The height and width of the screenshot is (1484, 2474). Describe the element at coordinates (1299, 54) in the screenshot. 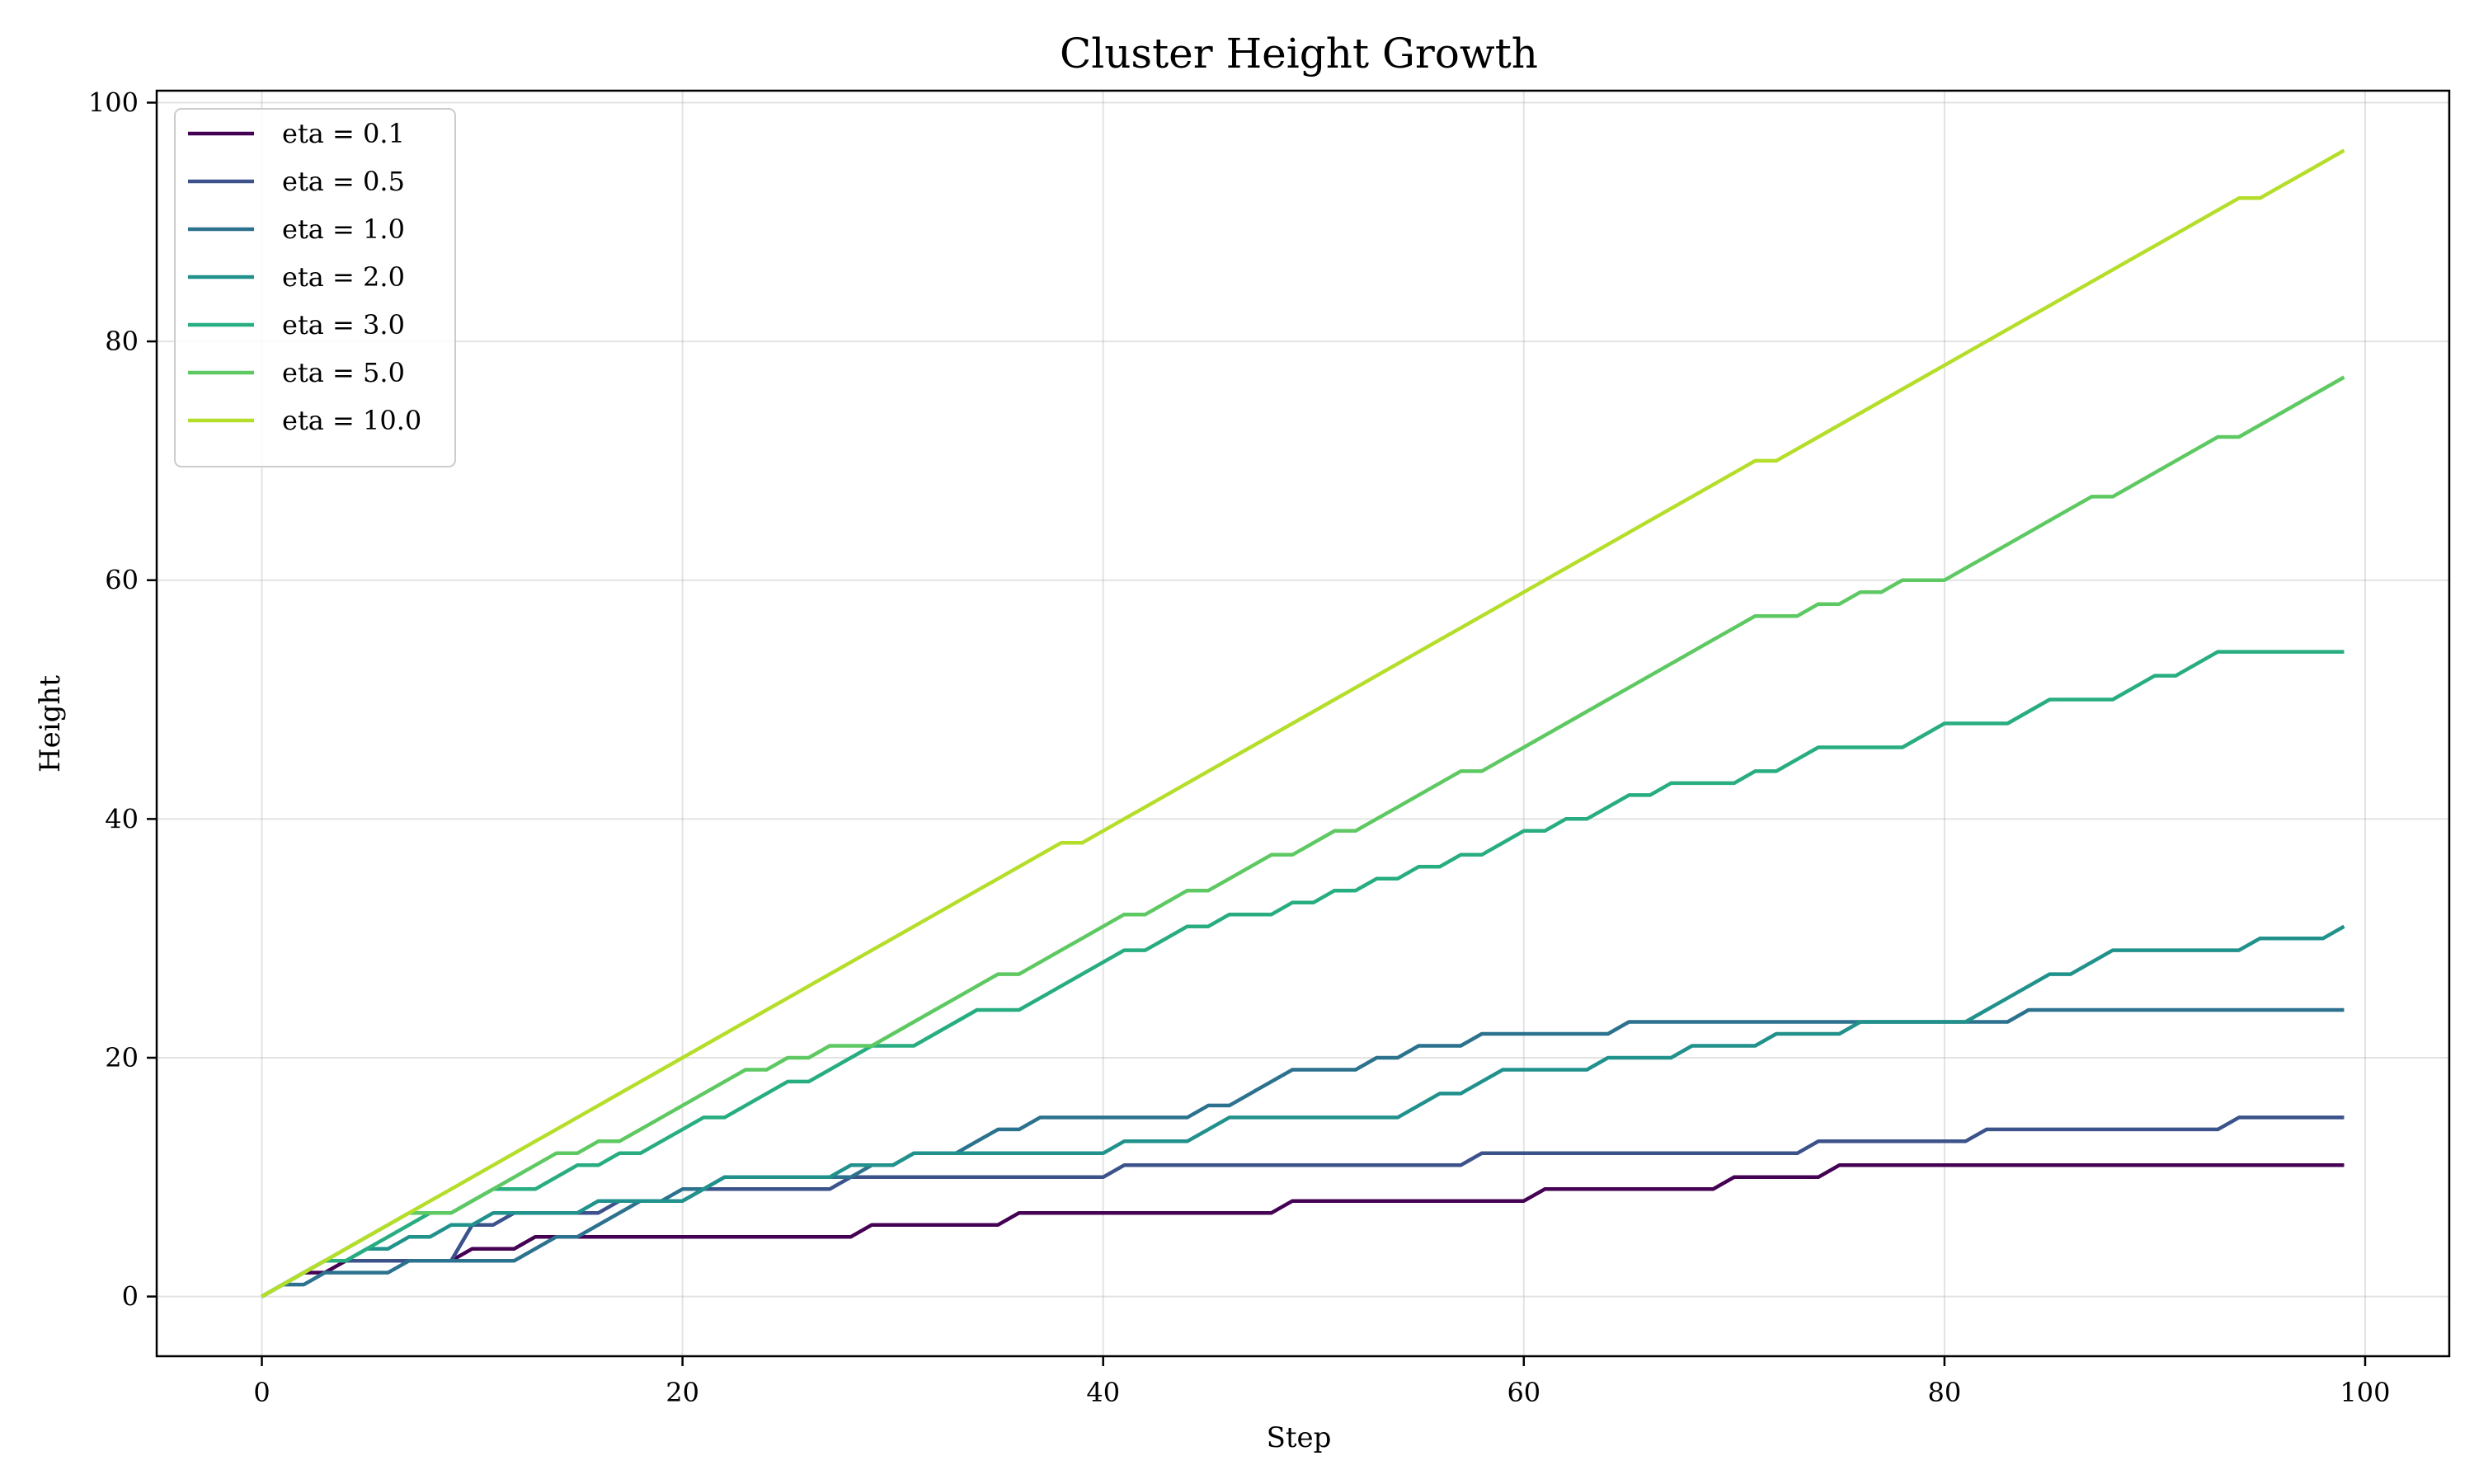

I see `chart-title: Cluster Height Growth` at that location.